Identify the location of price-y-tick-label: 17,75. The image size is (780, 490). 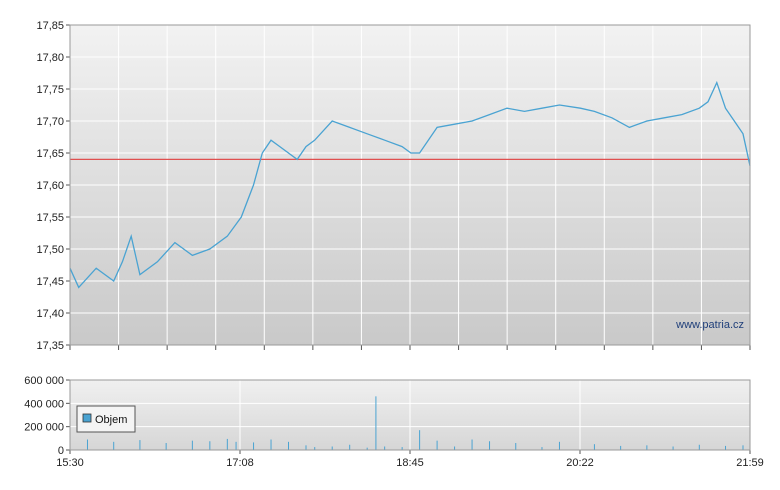
(50, 90).